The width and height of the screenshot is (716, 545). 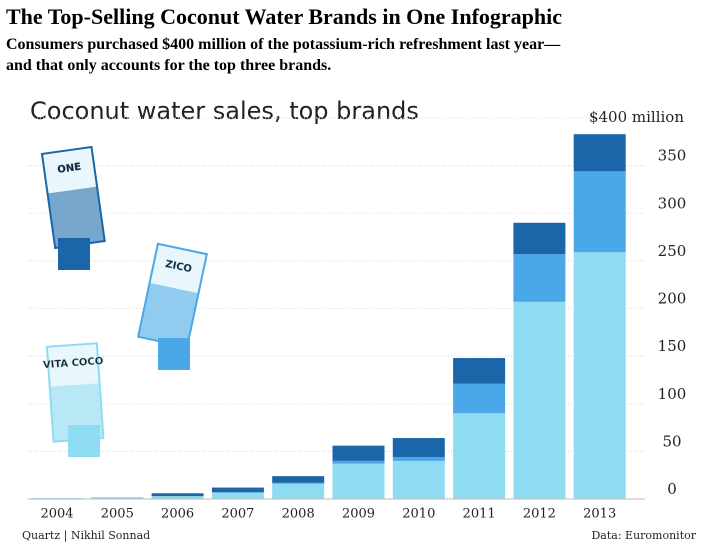 I want to click on y-tick-label: 150, so click(x=672, y=346).